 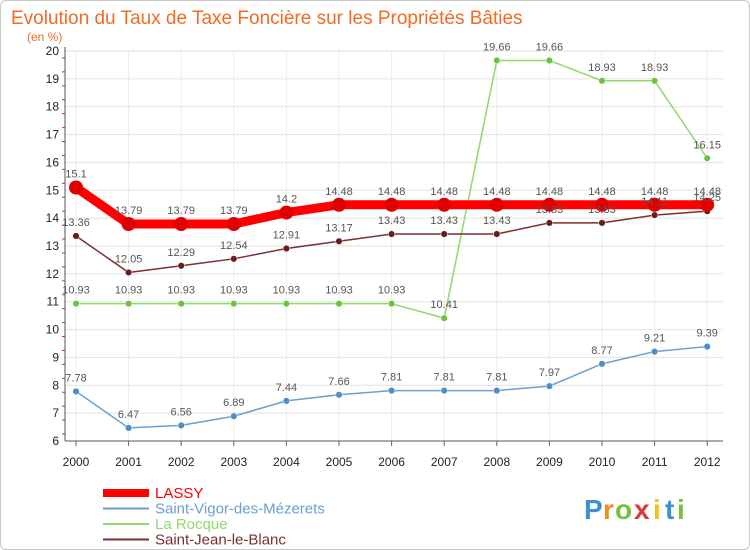 I want to click on brand-letter: x, so click(x=642, y=509).